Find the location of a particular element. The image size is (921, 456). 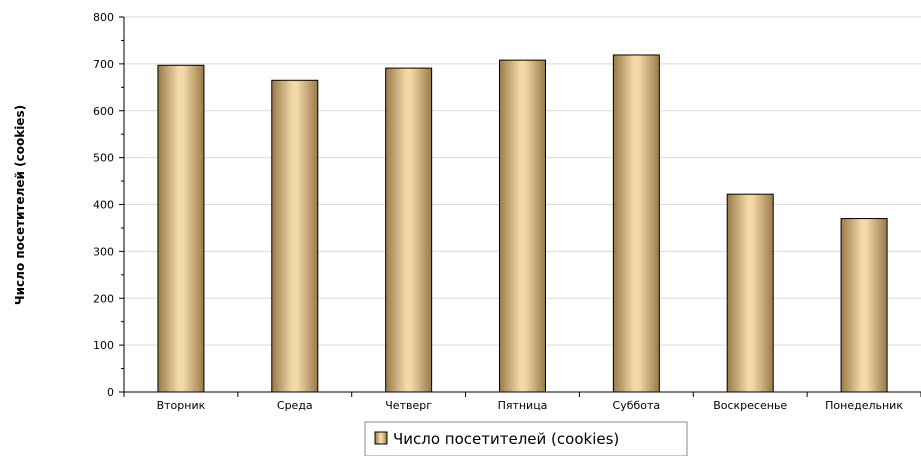

x-tick-label: Пятница is located at coordinates (523, 405).